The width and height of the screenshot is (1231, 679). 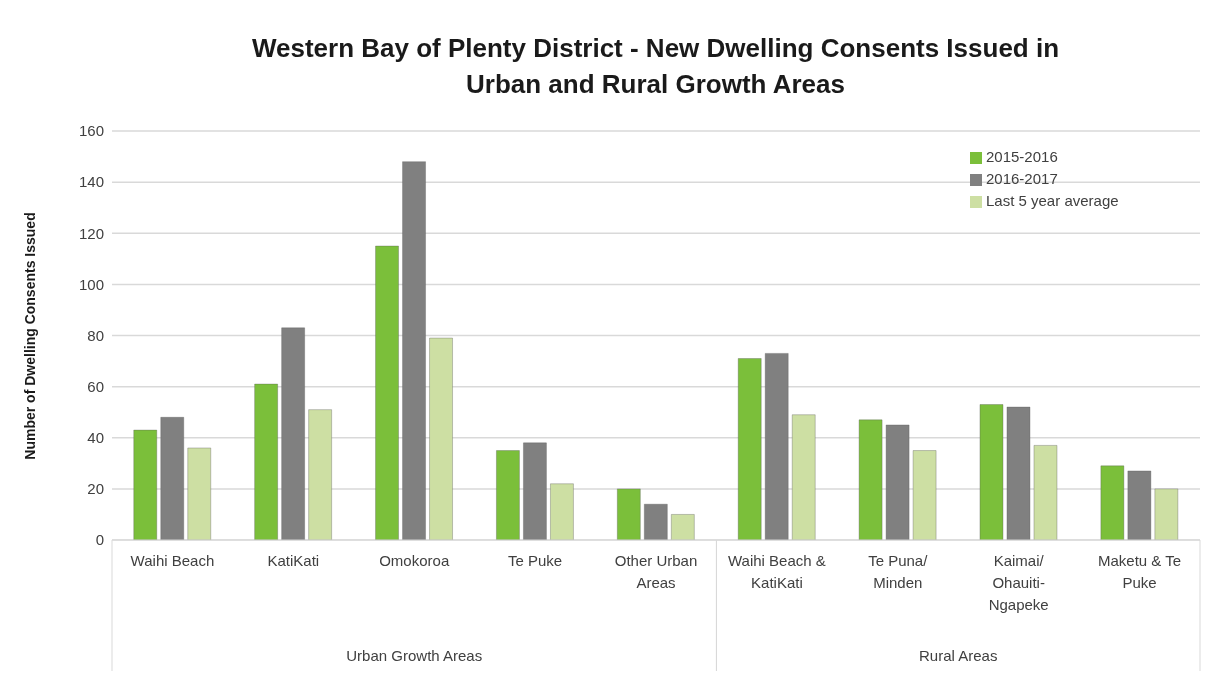 What do you see at coordinates (30, 335) in the screenshot?
I see `y-axis-title: Number of Dwelling Consents Issued` at bounding box center [30, 335].